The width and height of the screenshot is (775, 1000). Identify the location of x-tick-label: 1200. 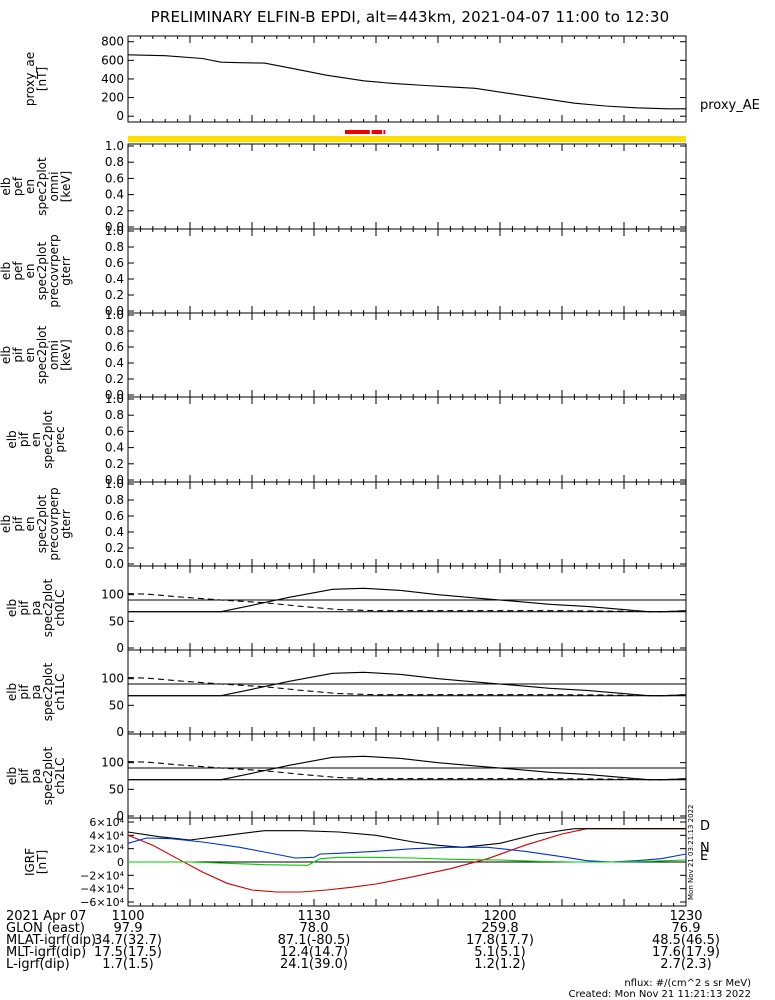
(499, 916).